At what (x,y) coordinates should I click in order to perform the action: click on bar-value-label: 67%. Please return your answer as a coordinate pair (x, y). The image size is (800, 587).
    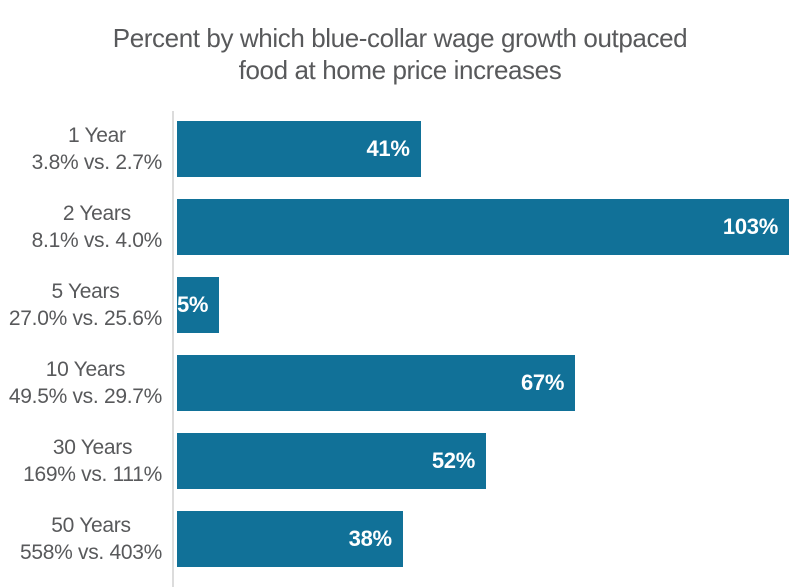
    Looking at the image, I should click on (542, 382).